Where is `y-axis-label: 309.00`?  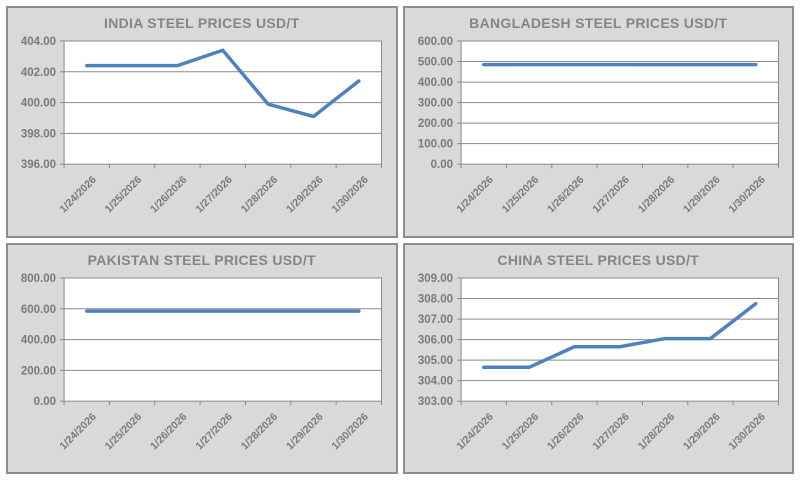
y-axis-label: 309.00 is located at coordinates (434, 279).